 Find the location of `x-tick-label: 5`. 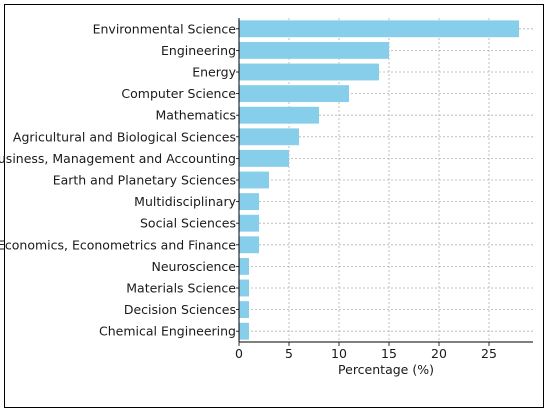

x-tick-label: 5 is located at coordinates (289, 353).